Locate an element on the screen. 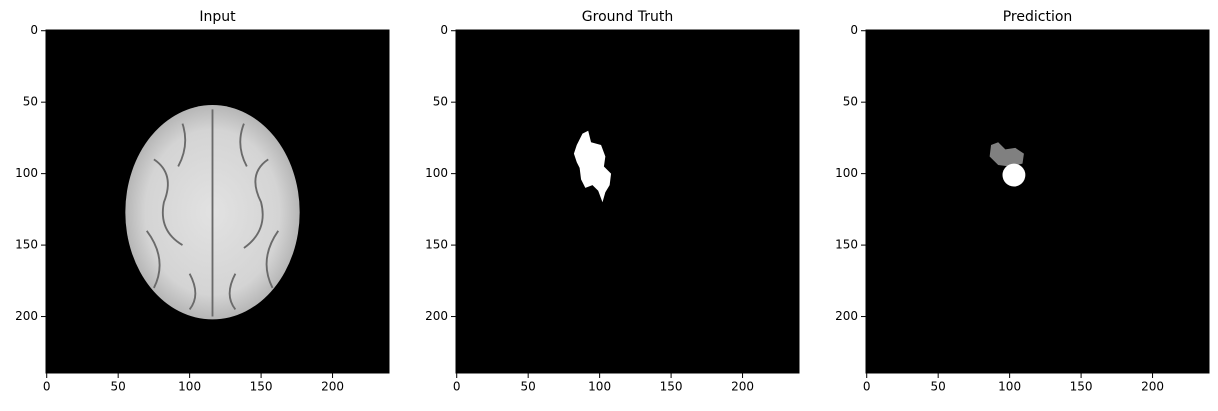  panel-title: Input is located at coordinates (217, 17).